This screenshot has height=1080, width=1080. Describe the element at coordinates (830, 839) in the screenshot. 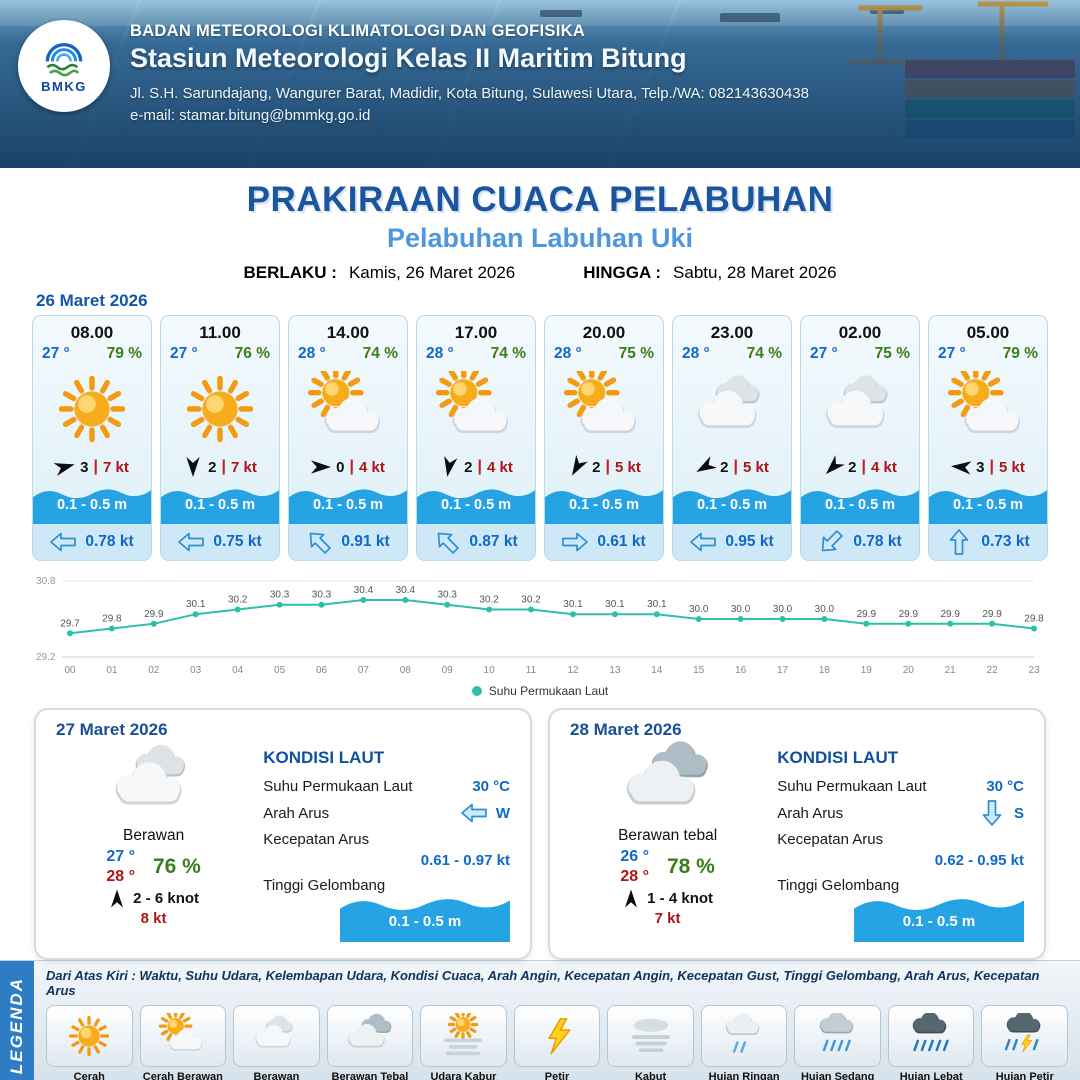

I see `current-speed-label: Kecepatan Arus` at that location.